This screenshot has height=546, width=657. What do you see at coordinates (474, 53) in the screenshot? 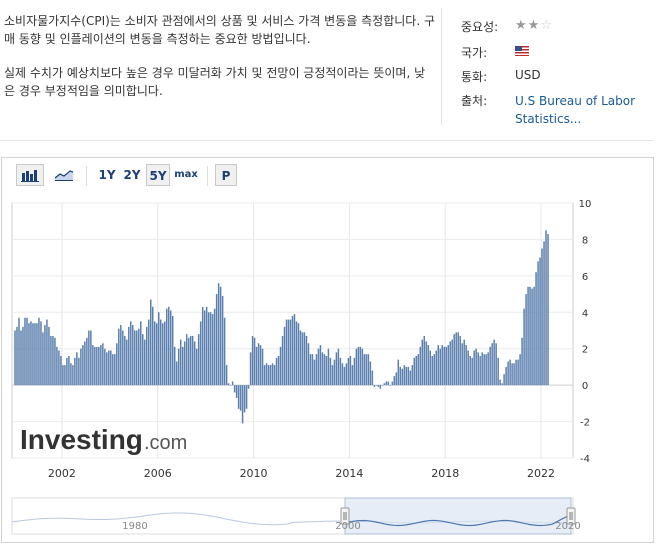
I see `country-label: 국가:` at bounding box center [474, 53].